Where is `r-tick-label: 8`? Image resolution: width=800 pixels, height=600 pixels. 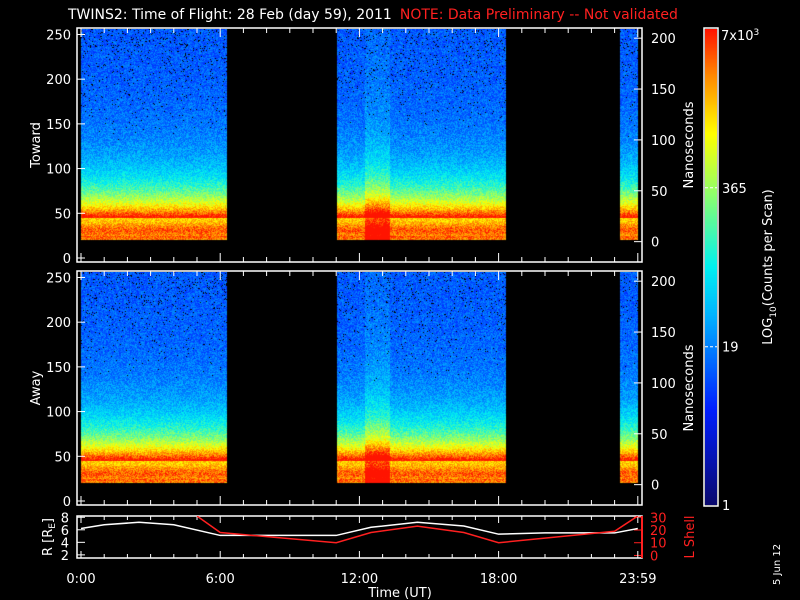
r-tick-label: 8 is located at coordinates (65, 518).